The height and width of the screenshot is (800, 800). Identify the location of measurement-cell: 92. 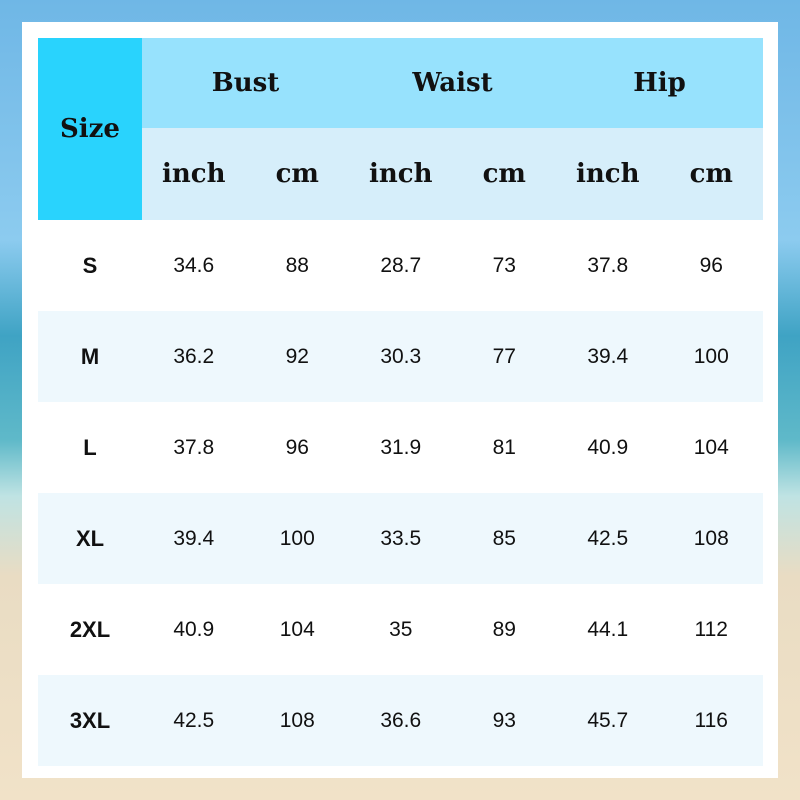
(297, 356).